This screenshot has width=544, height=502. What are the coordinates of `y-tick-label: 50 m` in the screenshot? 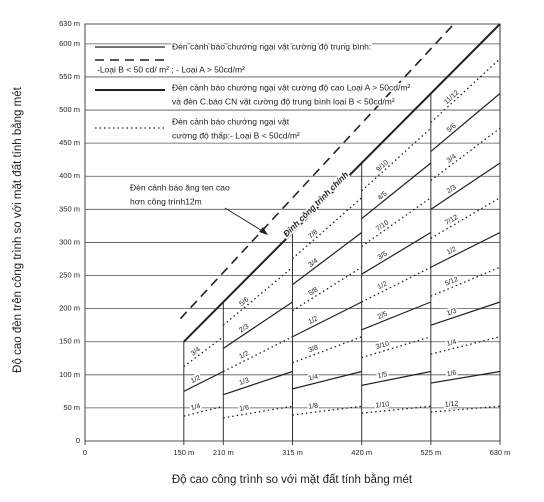 It's located at (71, 407).